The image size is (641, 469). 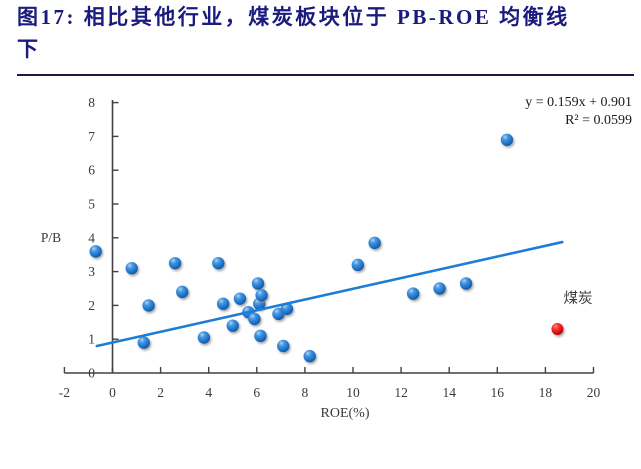 What do you see at coordinates (208, 392) in the screenshot?
I see `x-tick-label: 4` at bounding box center [208, 392].